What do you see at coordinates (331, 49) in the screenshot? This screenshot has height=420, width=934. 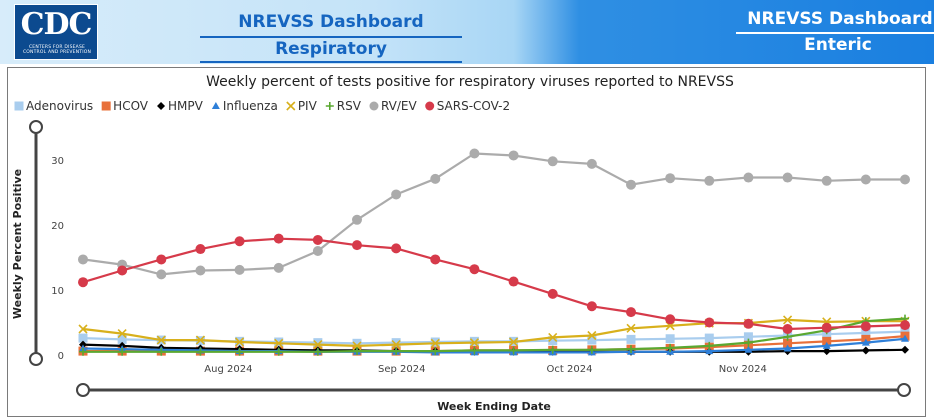 I see `tab-respiratory: Respiratory` at bounding box center [331, 49].